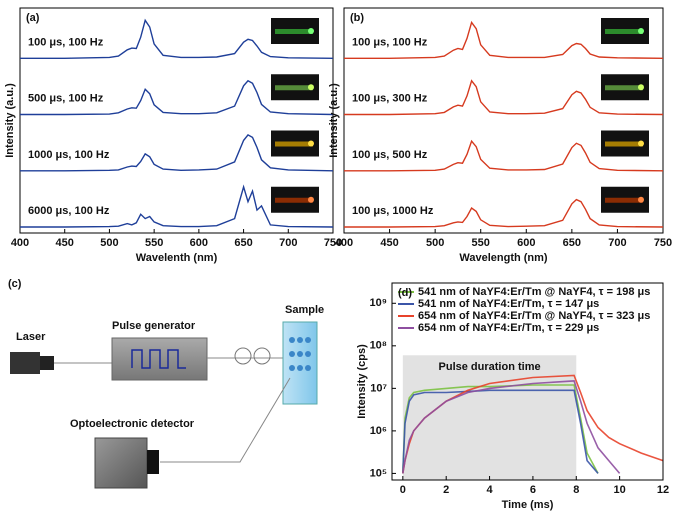 The width and height of the screenshot is (675, 515). What do you see at coordinates (25, 363) in the screenshot?
I see `laser-body` at bounding box center [25, 363].